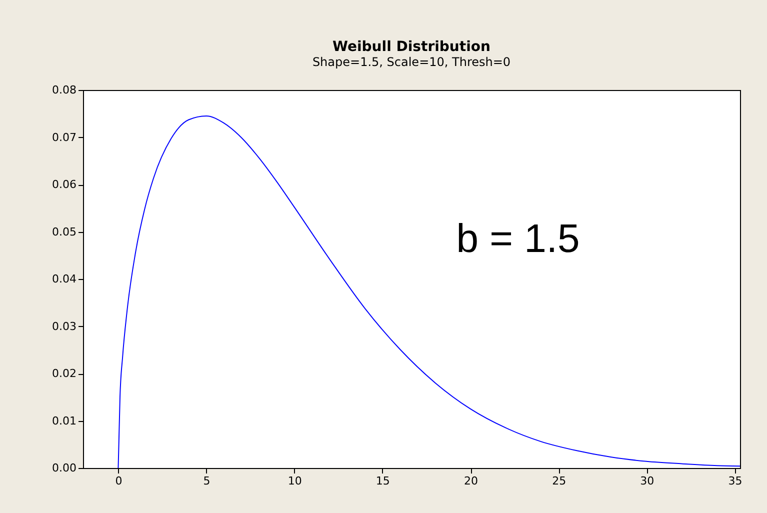  Describe the element at coordinates (735, 481) in the screenshot. I see `x-tick-label: 35` at that location.